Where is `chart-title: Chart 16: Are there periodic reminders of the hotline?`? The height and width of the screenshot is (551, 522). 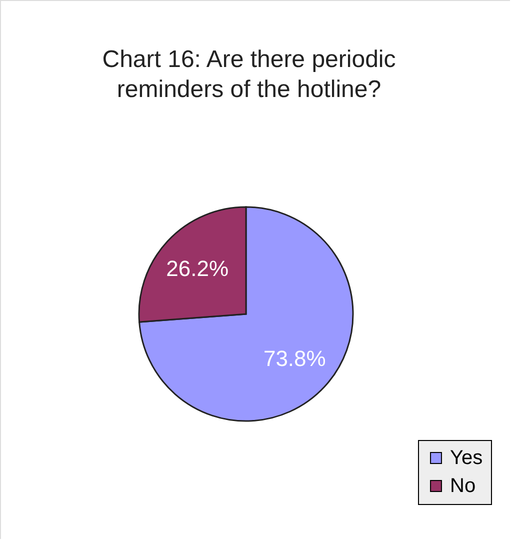 chart-title: Chart 16: Are there periodic reminders of the hotline? is located at coordinates (249, 74).